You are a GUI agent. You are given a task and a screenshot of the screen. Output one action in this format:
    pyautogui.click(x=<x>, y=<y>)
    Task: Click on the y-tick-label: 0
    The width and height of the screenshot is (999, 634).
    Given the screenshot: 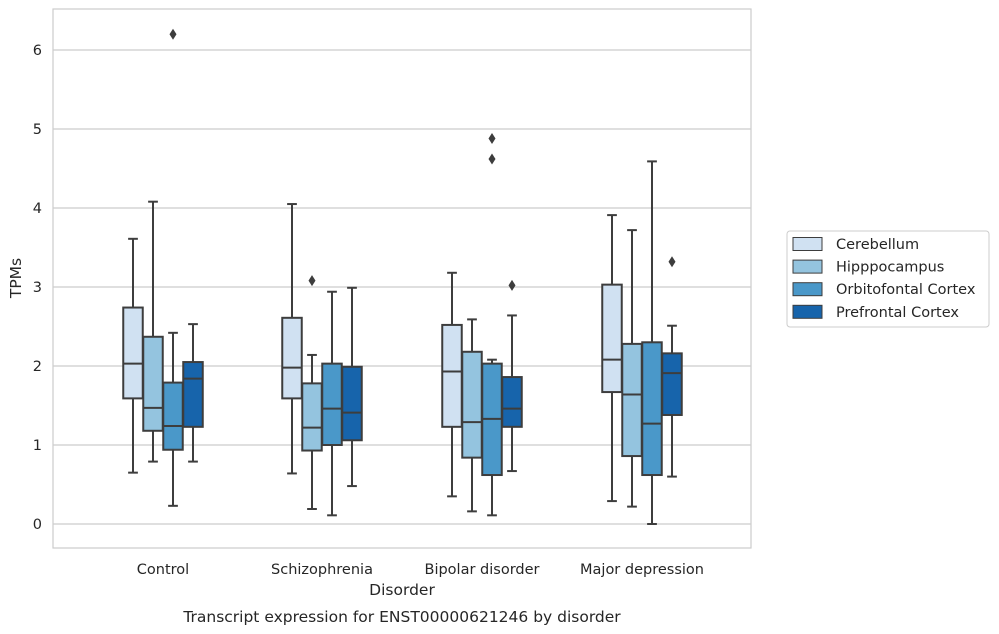 What is the action you would take?
    pyautogui.click(x=37, y=525)
    